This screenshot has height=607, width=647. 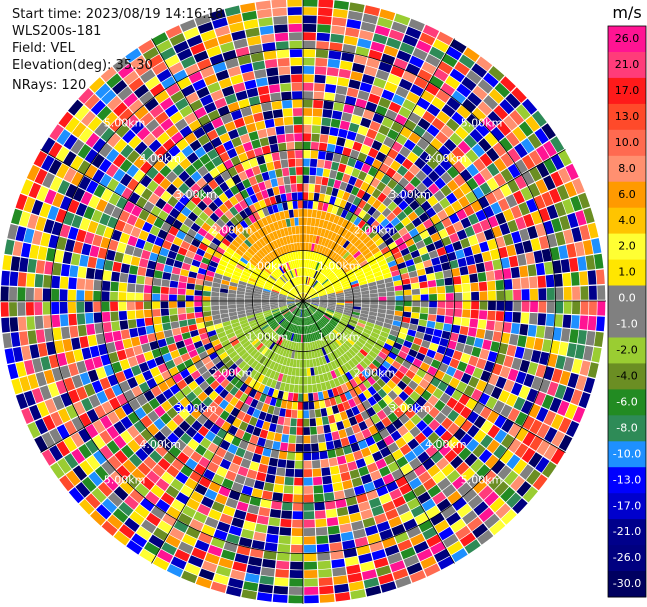 I want to click on colorbar-tick-label: 8.0, so click(x=627, y=168).